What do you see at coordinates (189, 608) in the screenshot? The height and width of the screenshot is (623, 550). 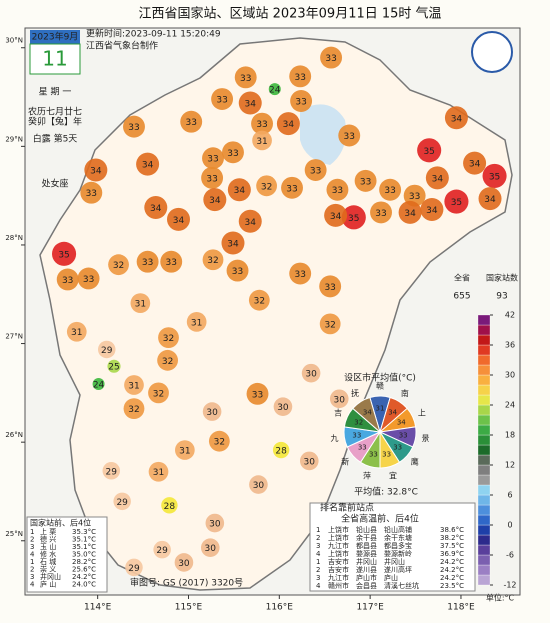 I see `x-tick-label: 115°E` at bounding box center [189, 608].